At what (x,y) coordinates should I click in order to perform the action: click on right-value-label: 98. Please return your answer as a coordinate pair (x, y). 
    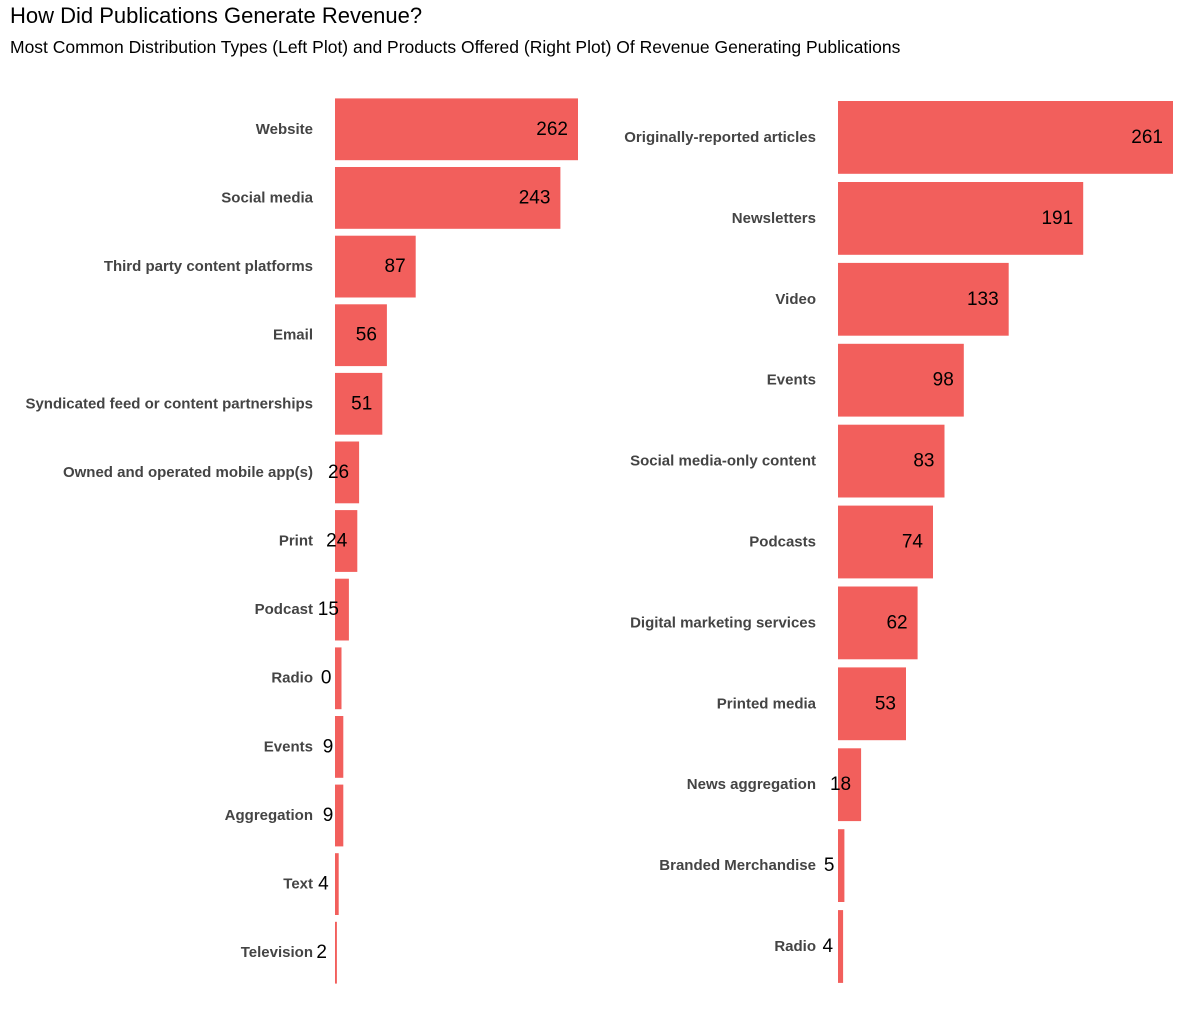
    Looking at the image, I should click on (943, 380).